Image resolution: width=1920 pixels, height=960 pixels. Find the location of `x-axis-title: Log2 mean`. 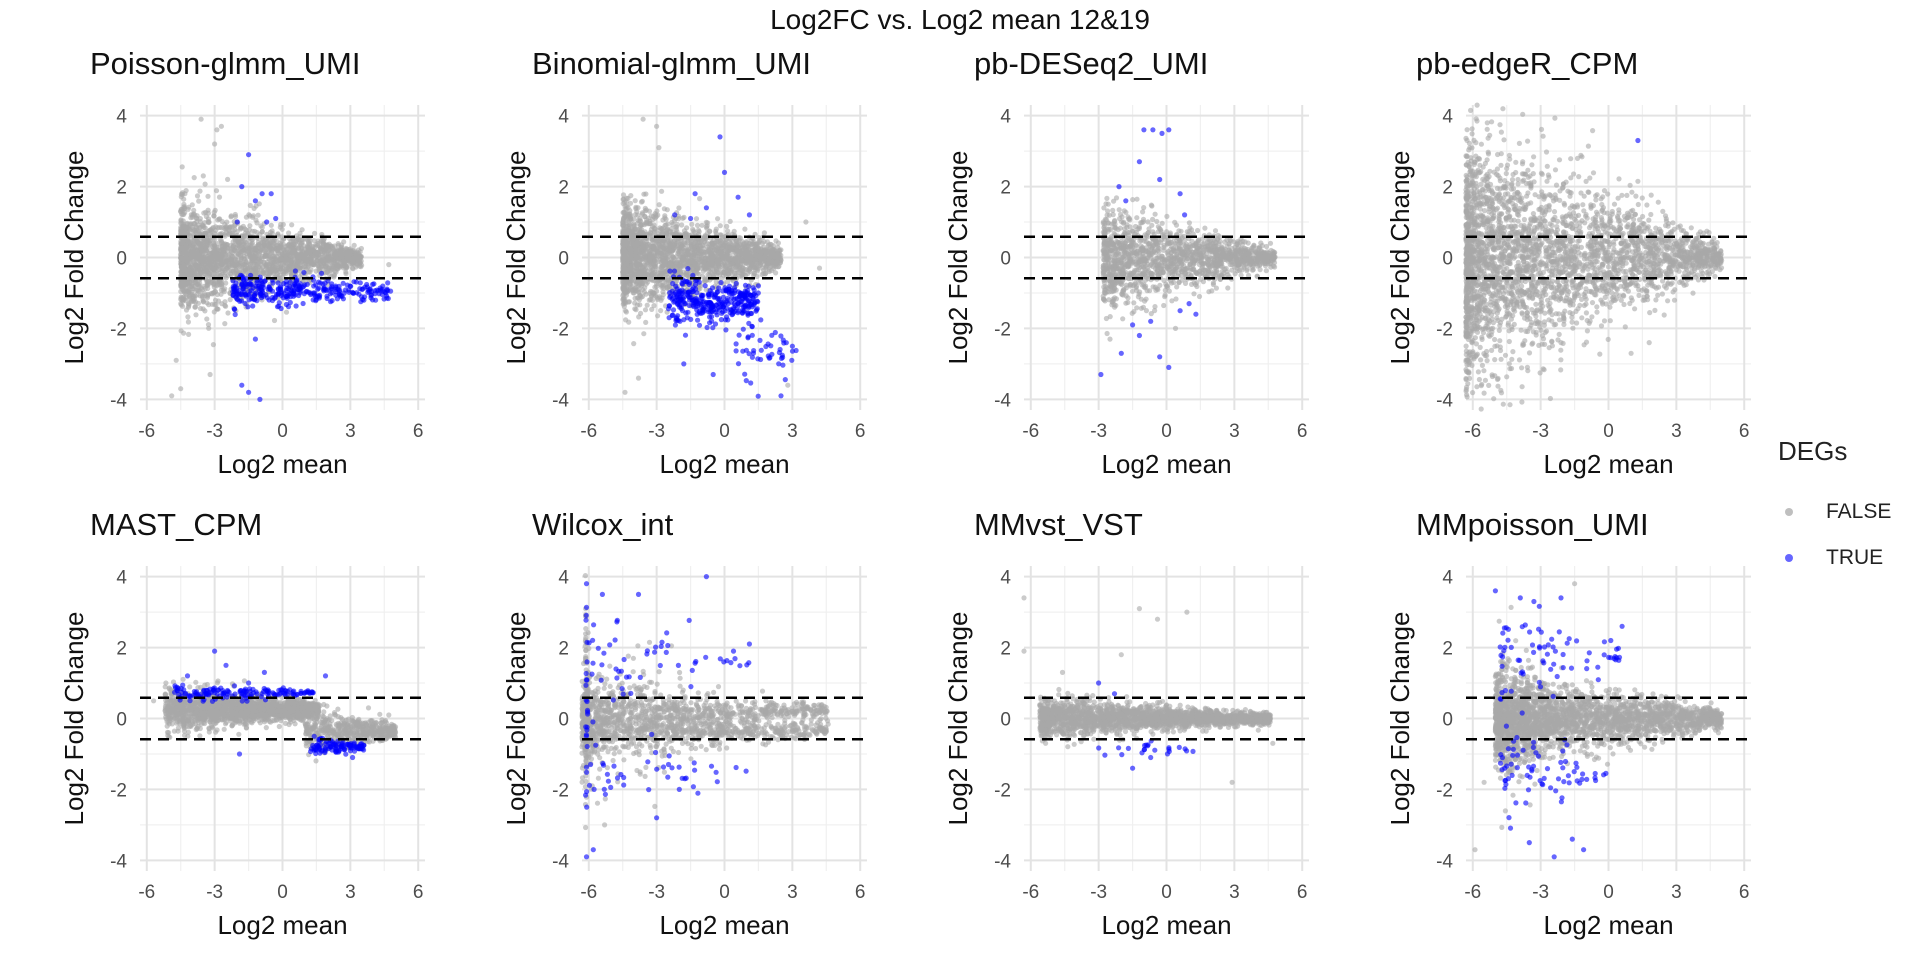

x-axis-title: Log2 mean is located at coordinates (282, 464).